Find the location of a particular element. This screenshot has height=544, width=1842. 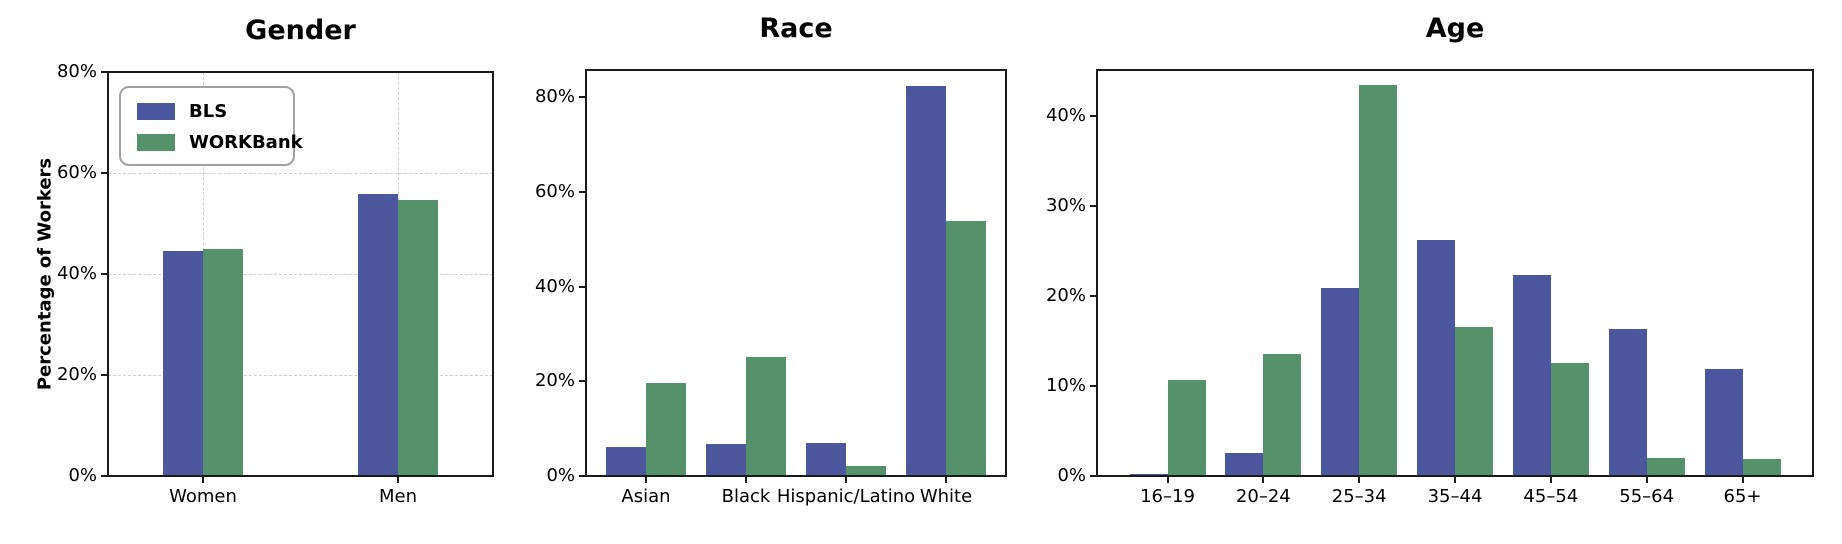

y-tick-label: 60% is located at coordinates (76, 172).